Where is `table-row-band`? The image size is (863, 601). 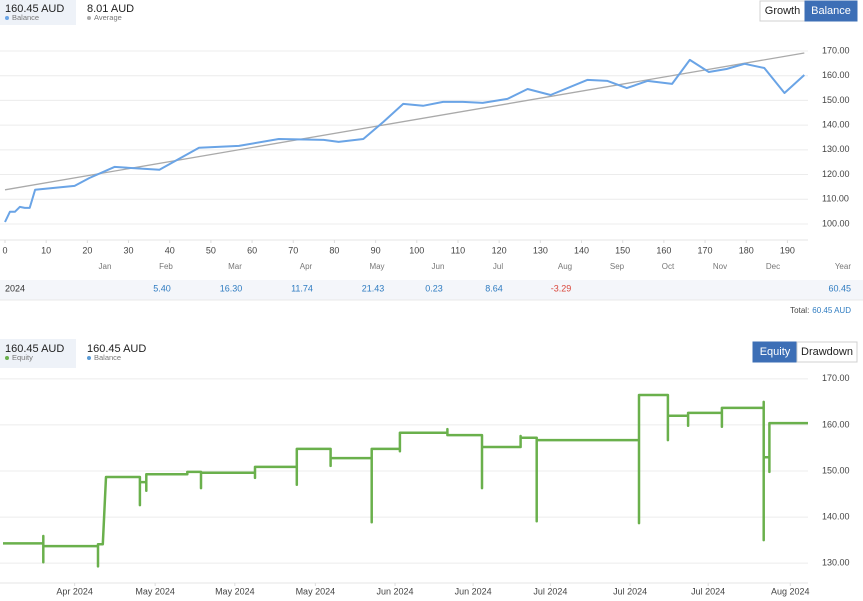 table-row-band is located at coordinates (431, 290).